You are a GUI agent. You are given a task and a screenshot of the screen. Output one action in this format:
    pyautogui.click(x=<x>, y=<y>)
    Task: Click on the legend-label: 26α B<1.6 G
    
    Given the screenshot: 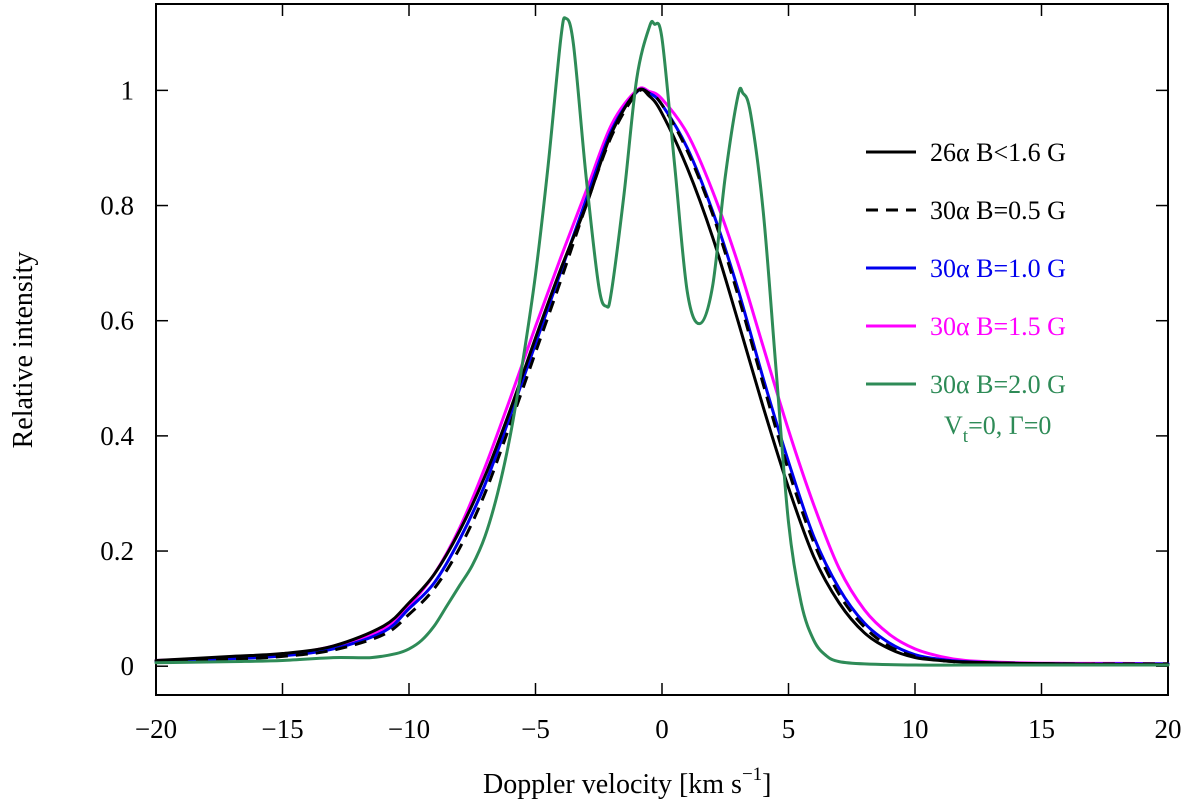 What is the action you would take?
    pyautogui.click(x=998, y=152)
    